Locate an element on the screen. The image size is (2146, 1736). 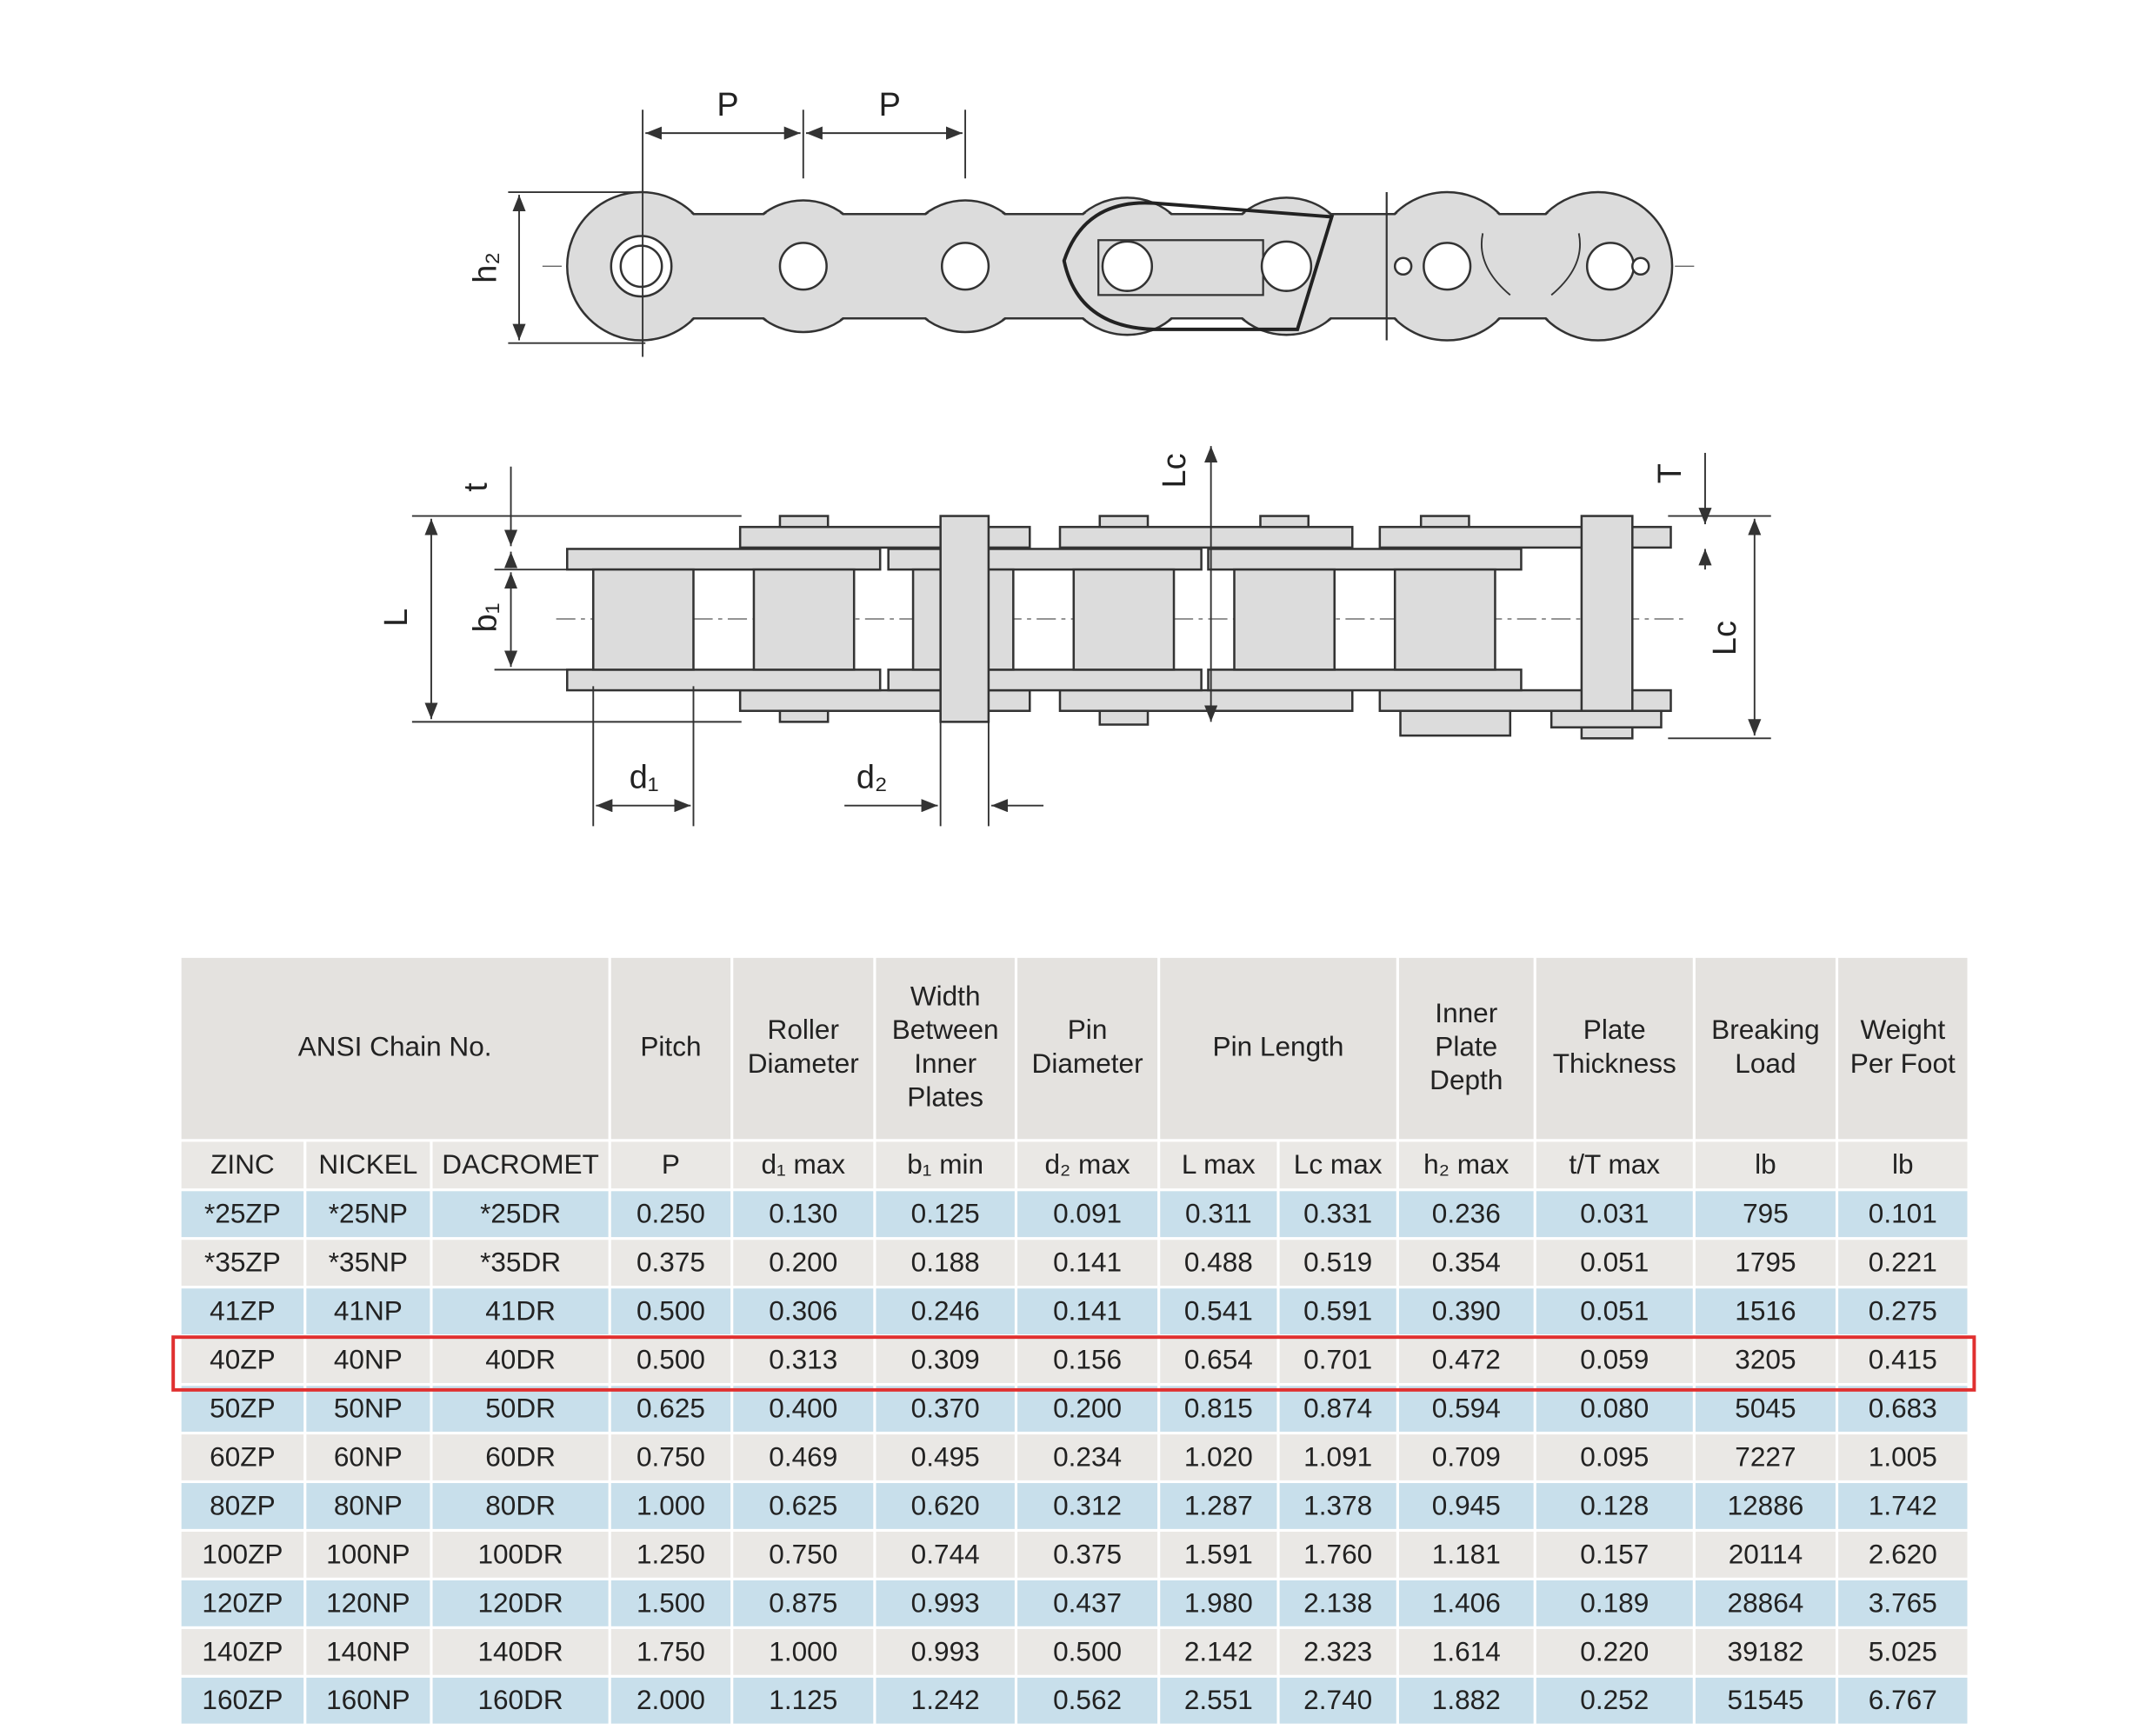
cell-text: 0.313 is located at coordinates (803, 1358).